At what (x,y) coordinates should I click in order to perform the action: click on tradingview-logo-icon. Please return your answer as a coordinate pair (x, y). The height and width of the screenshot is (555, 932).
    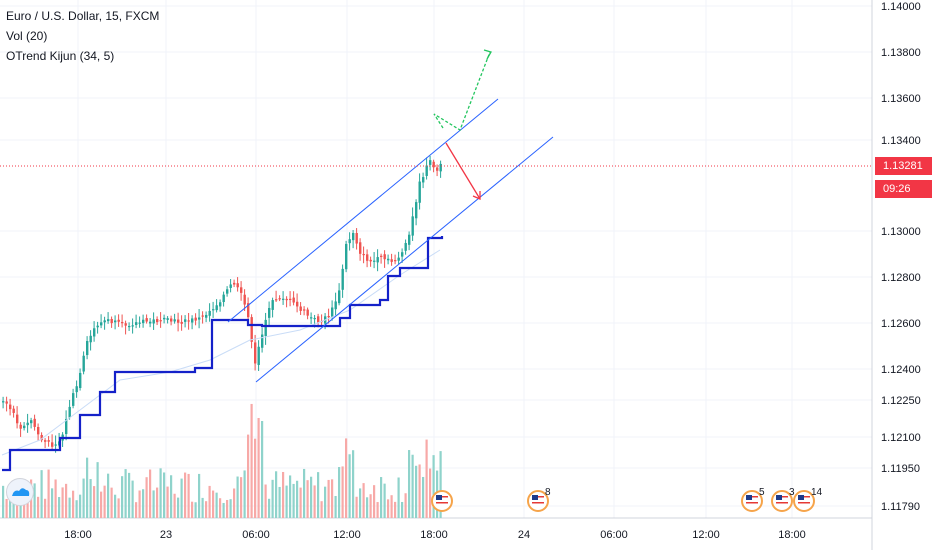
    Looking at the image, I should click on (20, 492).